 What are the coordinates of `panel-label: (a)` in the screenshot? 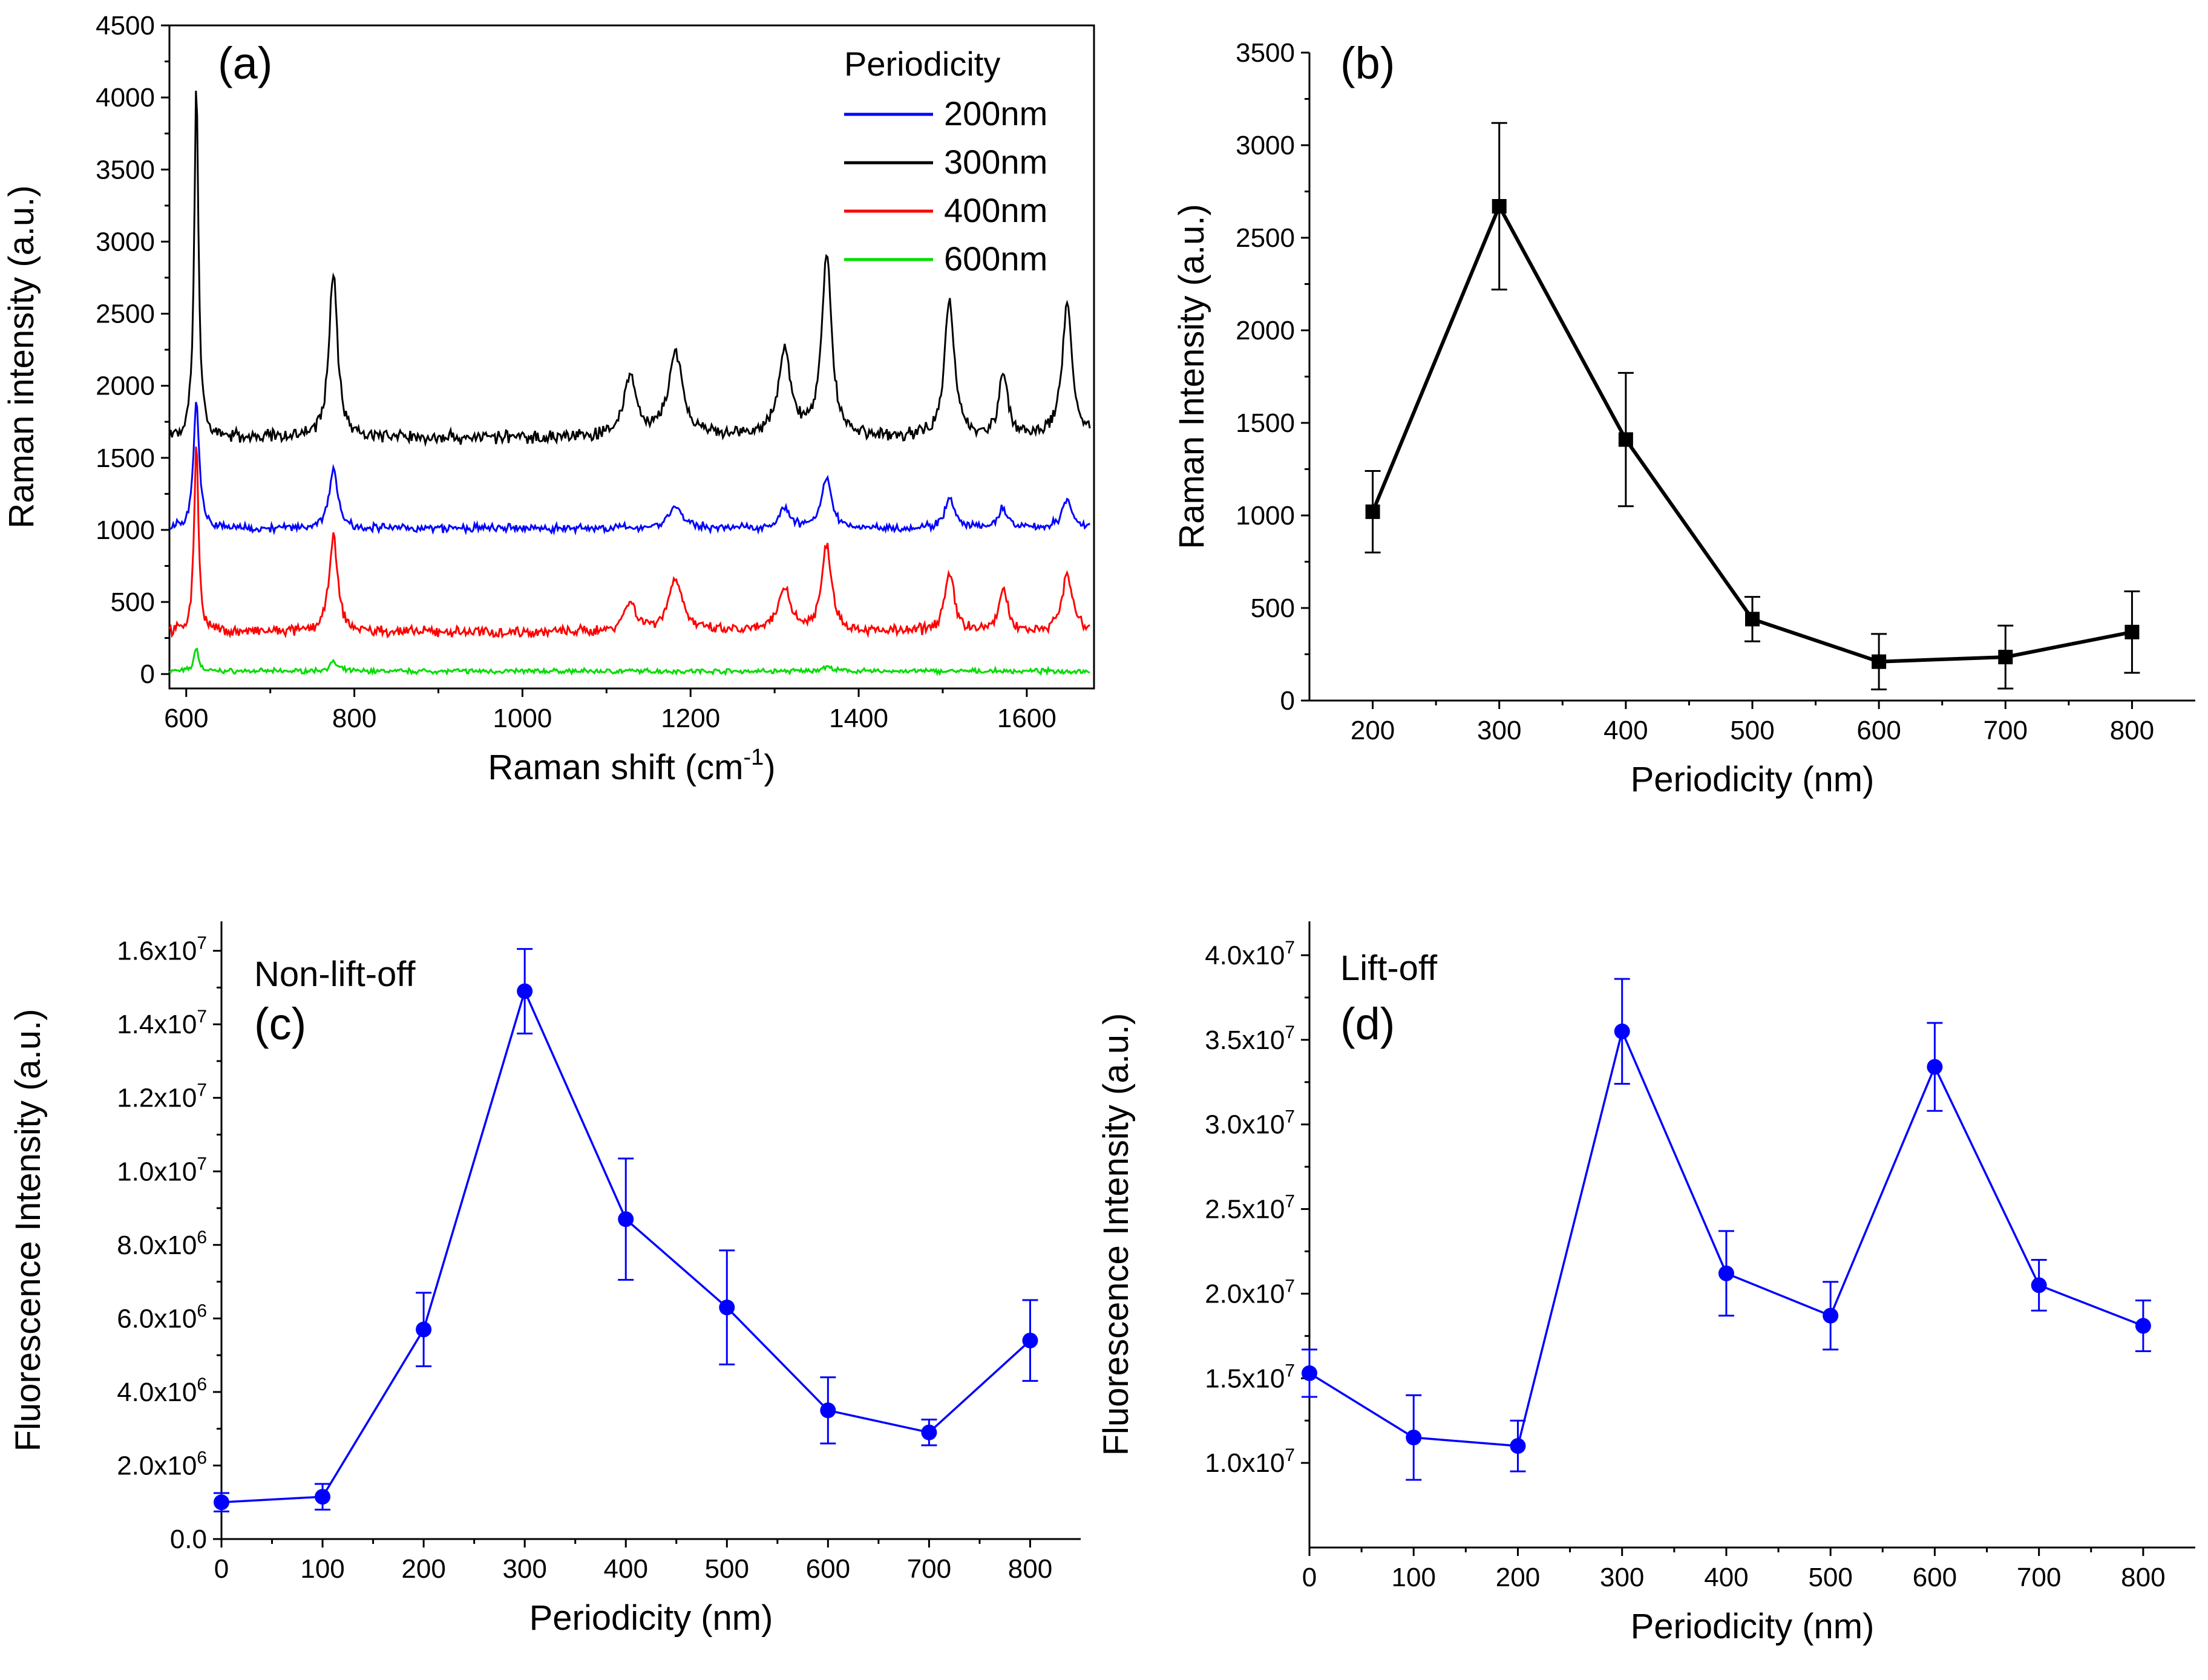 It's located at (245, 63).